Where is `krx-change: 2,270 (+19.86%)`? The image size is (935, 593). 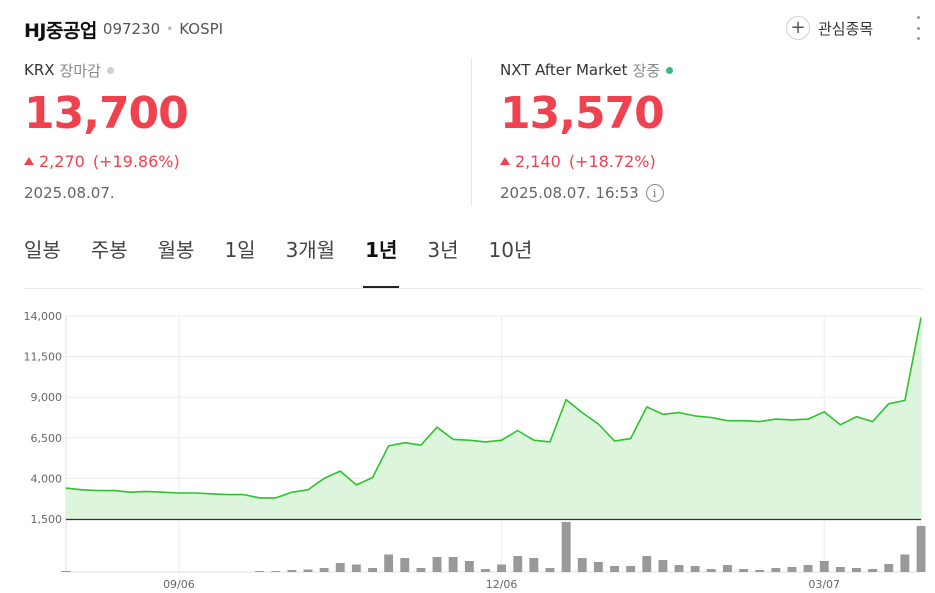
krx-change: 2,270 (+19.86%) is located at coordinates (106, 161).